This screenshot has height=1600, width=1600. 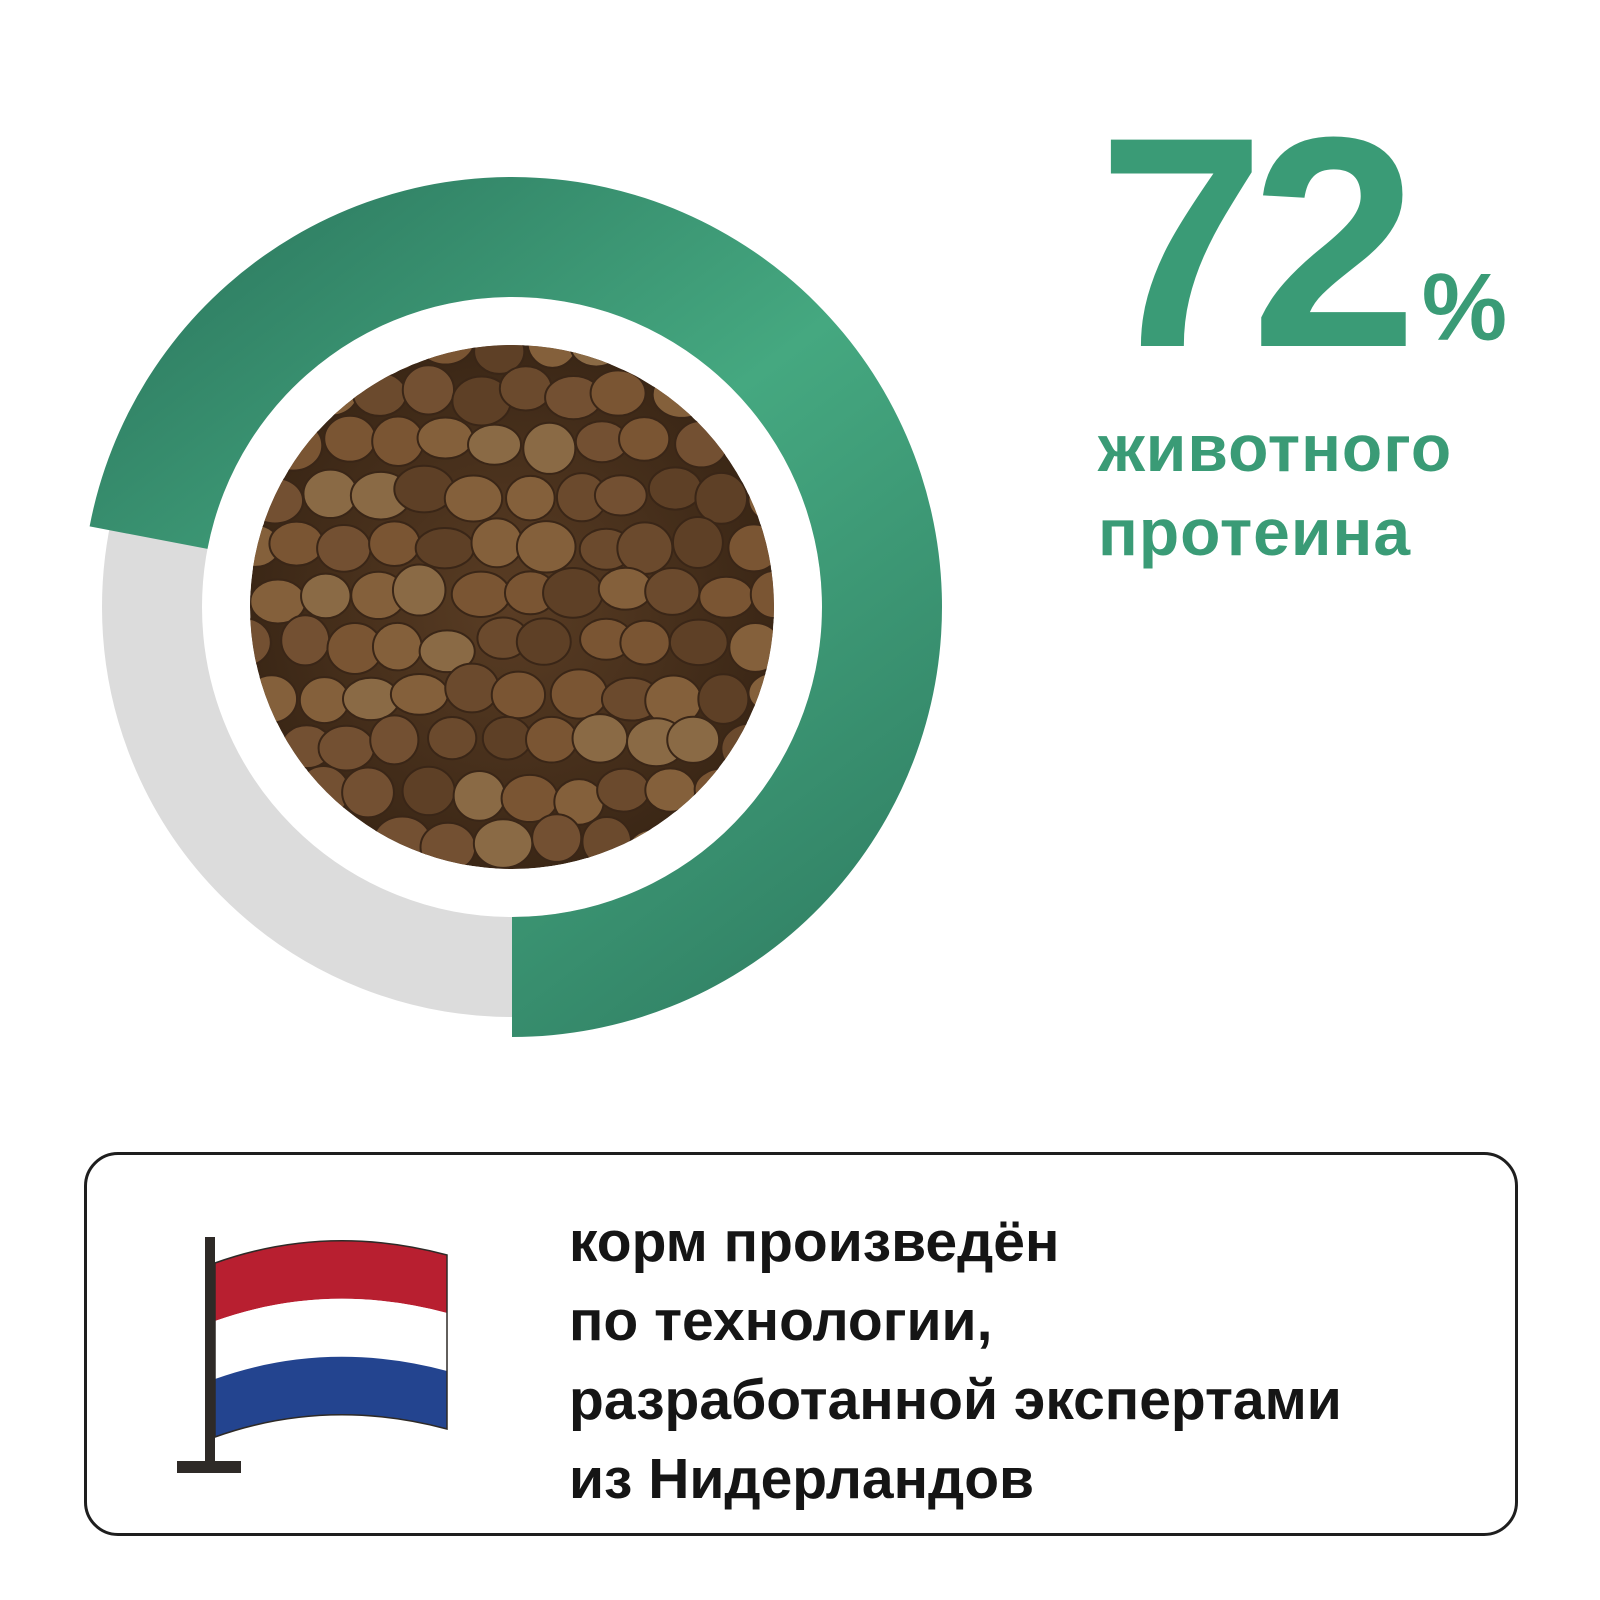 I want to click on stat-number: 72 %, so click(x=1302, y=242).